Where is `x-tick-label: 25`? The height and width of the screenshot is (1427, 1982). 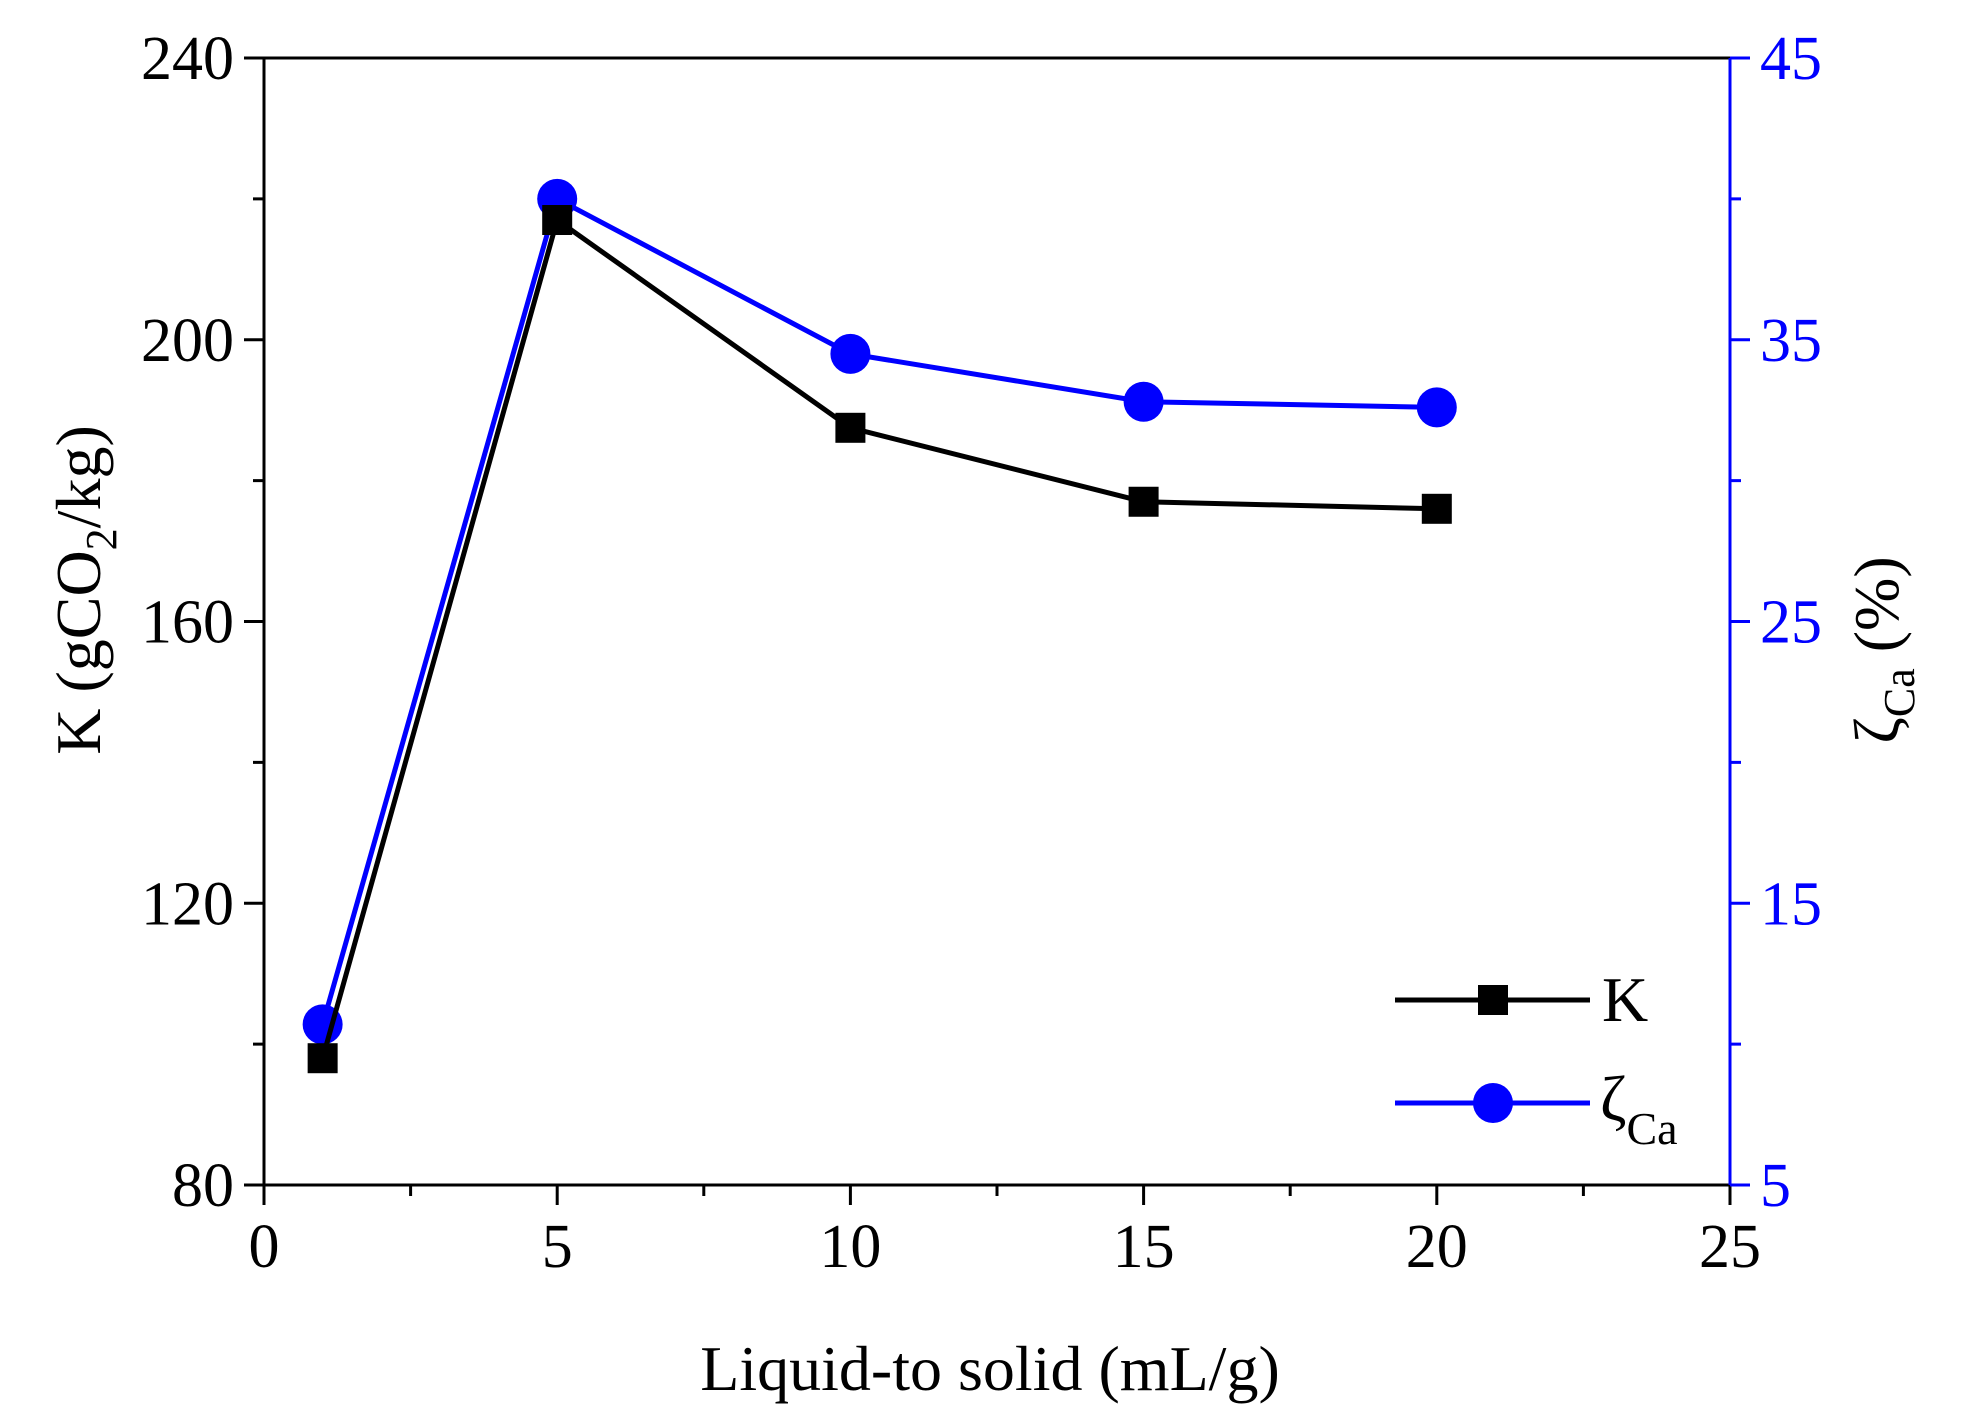 x-tick-label: 25 is located at coordinates (1730, 1247).